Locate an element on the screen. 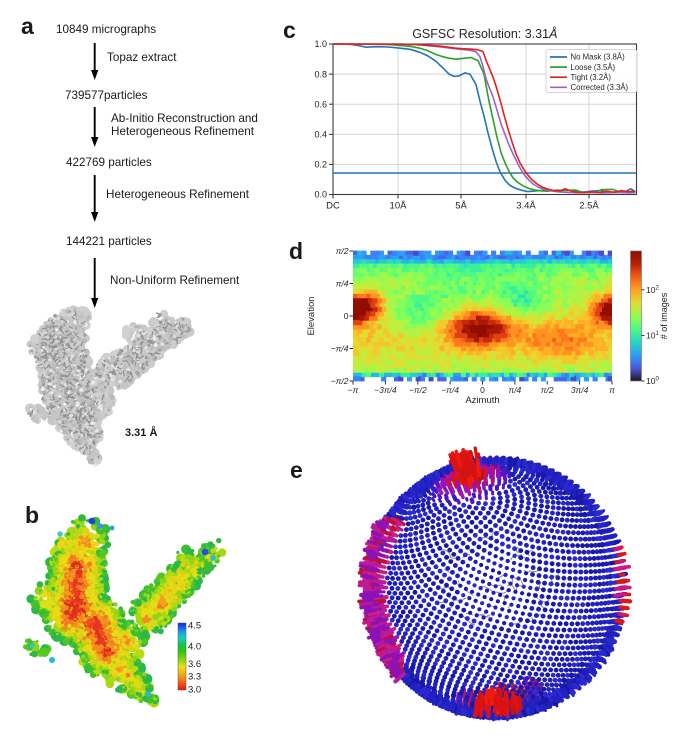  svg-text: 4.5 is located at coordinates (194, 626).